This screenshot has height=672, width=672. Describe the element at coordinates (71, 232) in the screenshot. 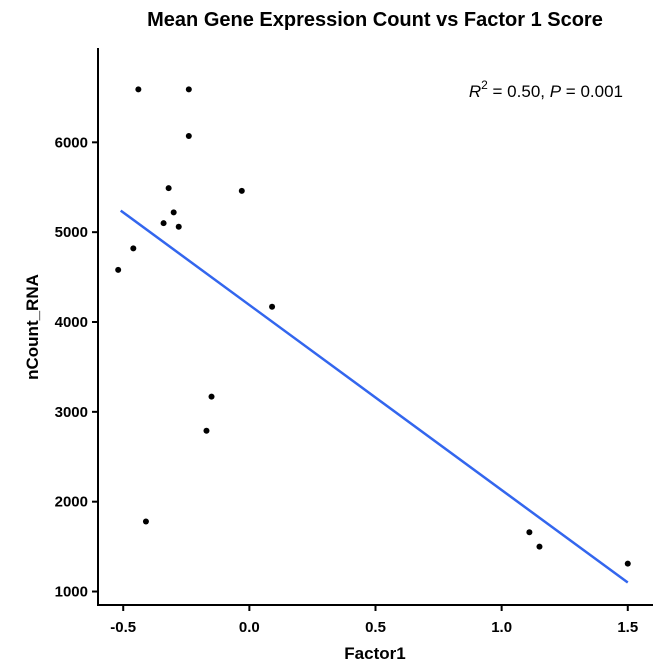

I see `y-tick-label: 5000` at that location.